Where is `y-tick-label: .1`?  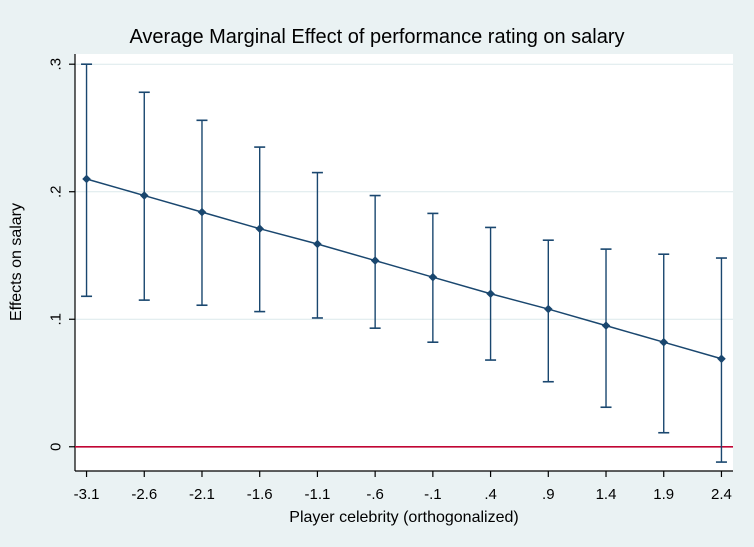
y-tick-label: .1 is located at coordinates (56, 319).